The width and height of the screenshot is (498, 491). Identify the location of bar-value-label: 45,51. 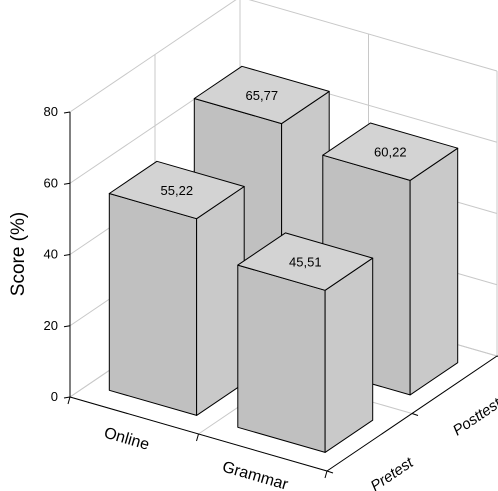
(305, 262).